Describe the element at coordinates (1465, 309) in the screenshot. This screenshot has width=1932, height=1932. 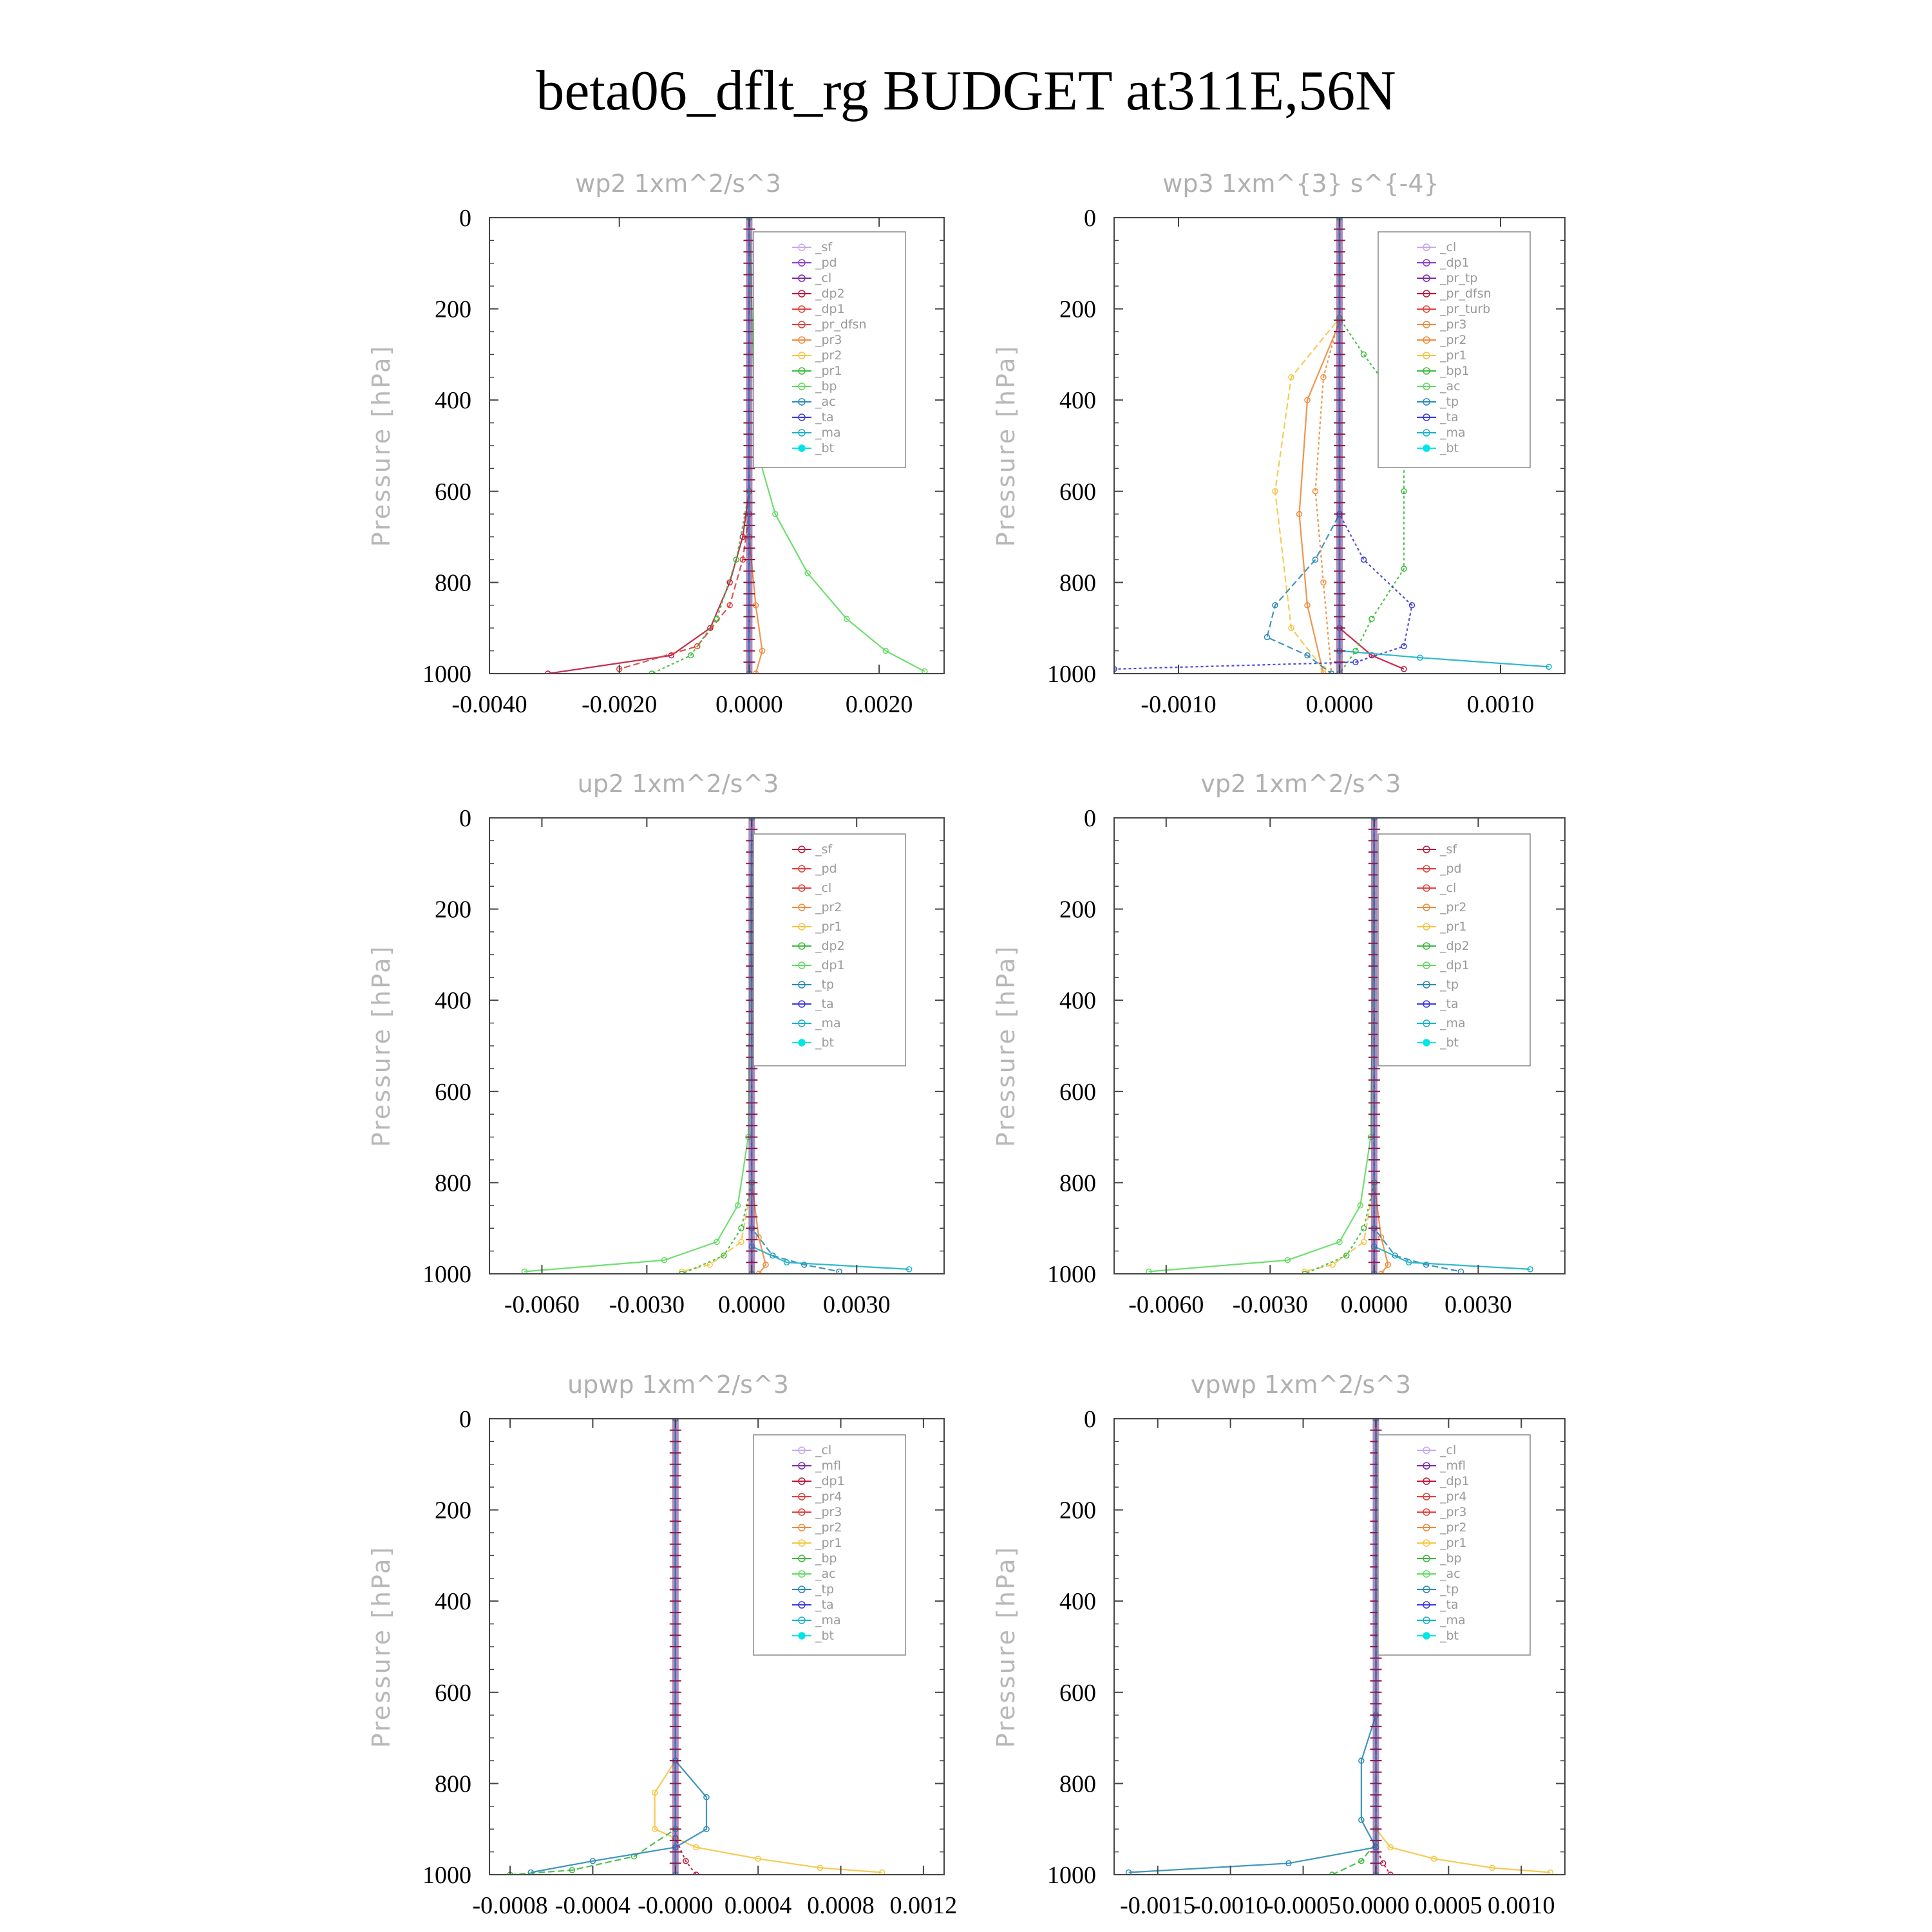
I see `legend-entry: _pr_turb` at that location.